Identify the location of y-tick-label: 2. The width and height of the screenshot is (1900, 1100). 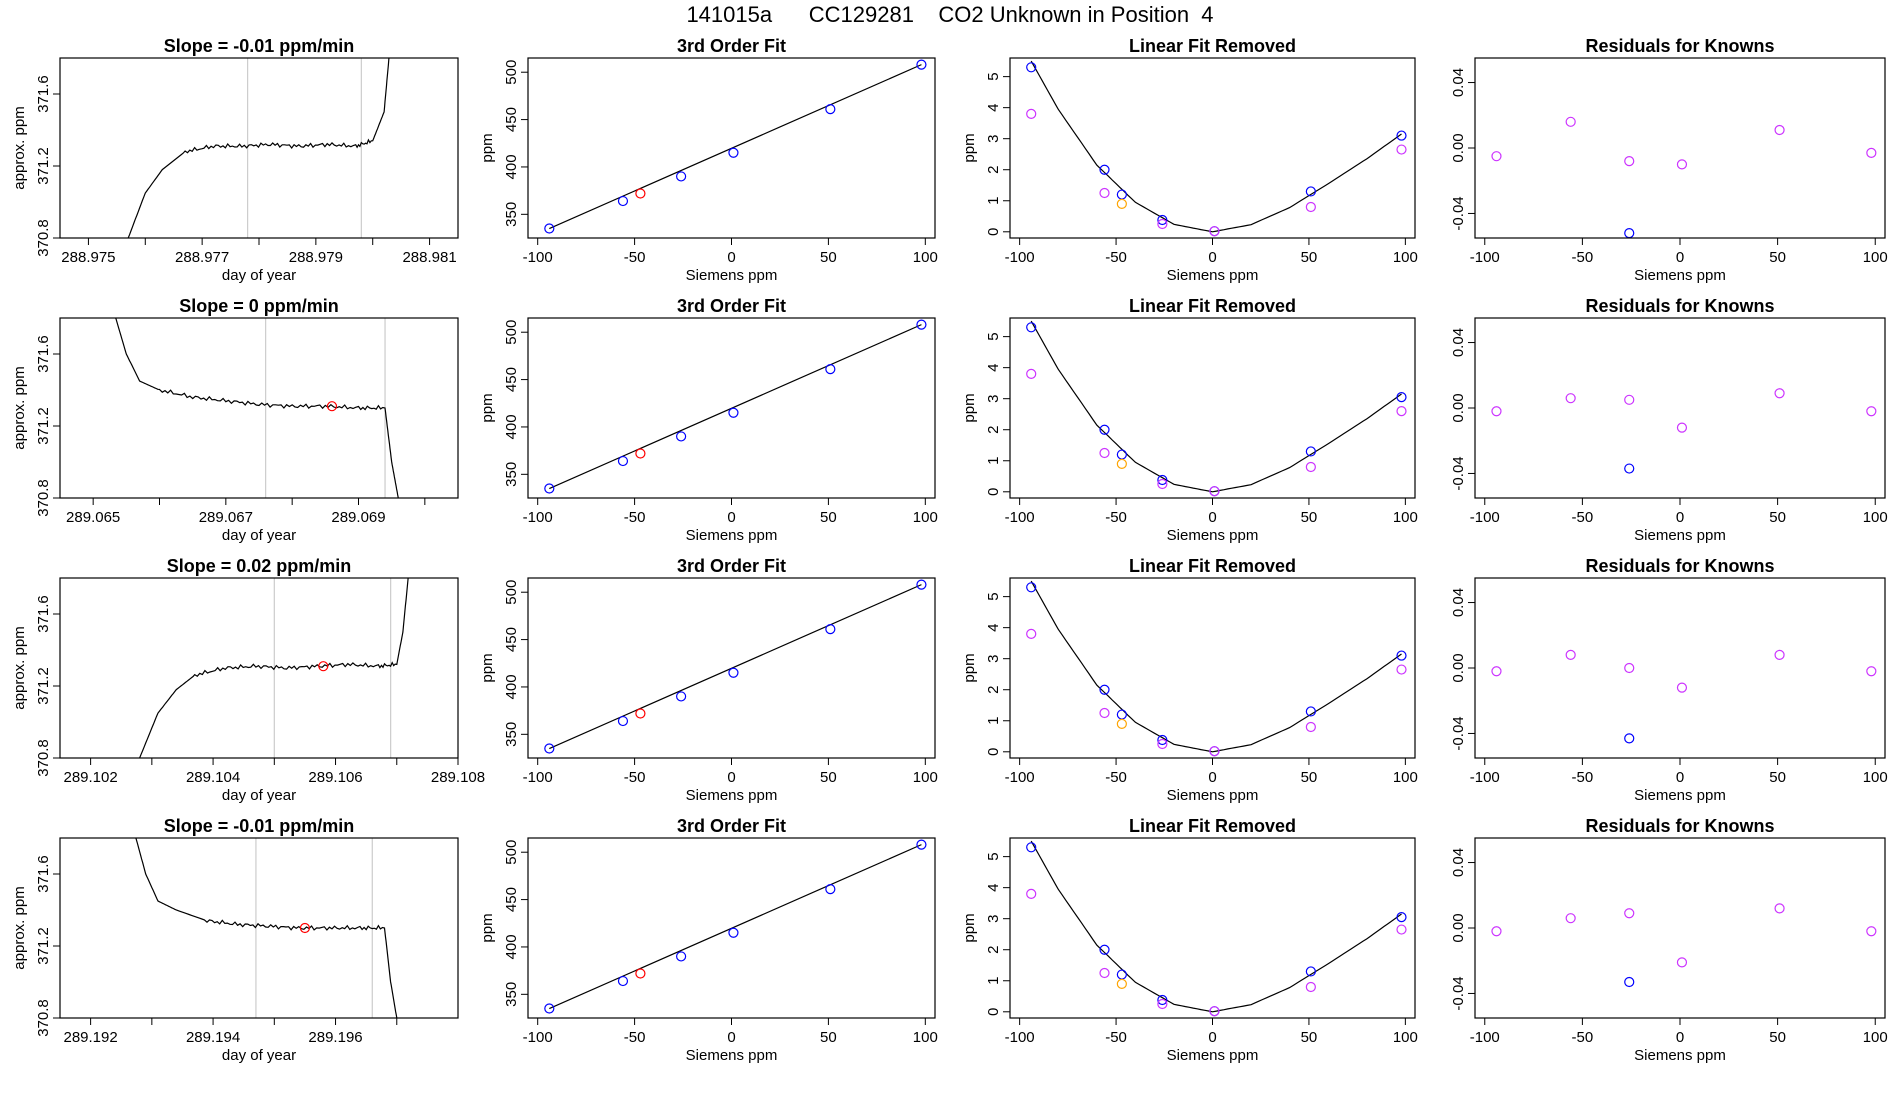
(993, 430).